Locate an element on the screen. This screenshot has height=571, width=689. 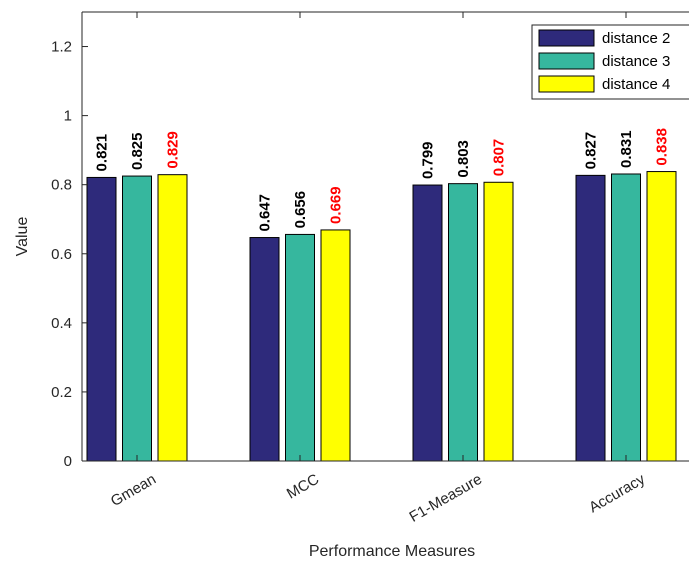
y-tick-label: 1.2 is located at coordinates (61, 47).